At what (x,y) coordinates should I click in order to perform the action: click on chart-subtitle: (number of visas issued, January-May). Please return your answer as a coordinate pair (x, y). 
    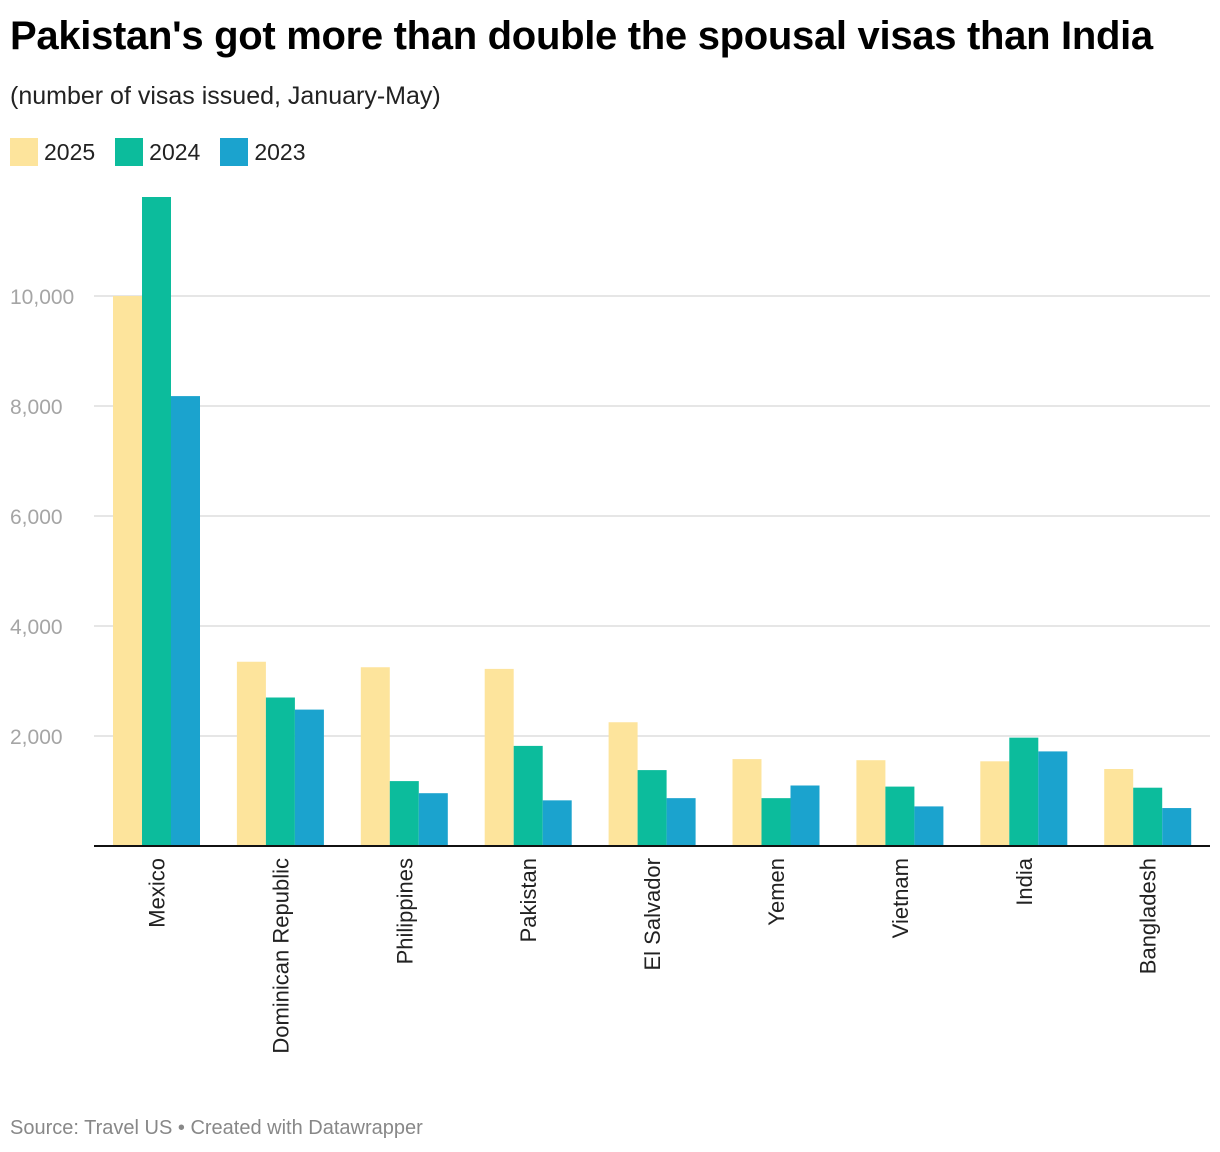
    Looking at the image, I should click on (225, 96).